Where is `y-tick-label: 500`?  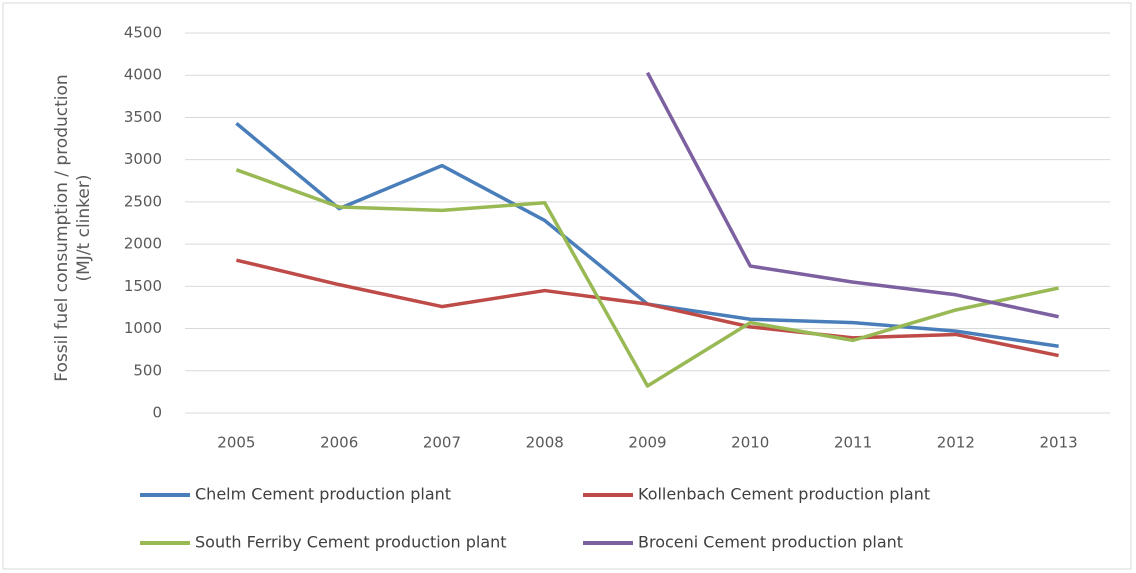
y-tick-label: 500 is located at coordinates (147, 370).